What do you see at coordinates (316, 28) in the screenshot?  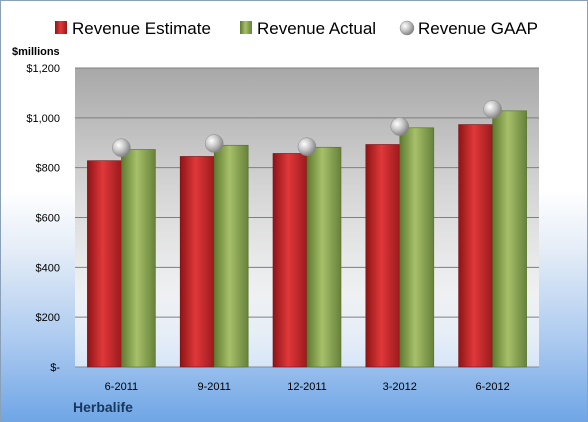 I see `legend-label: Revenue Actual` at bounding box center [316, 28].